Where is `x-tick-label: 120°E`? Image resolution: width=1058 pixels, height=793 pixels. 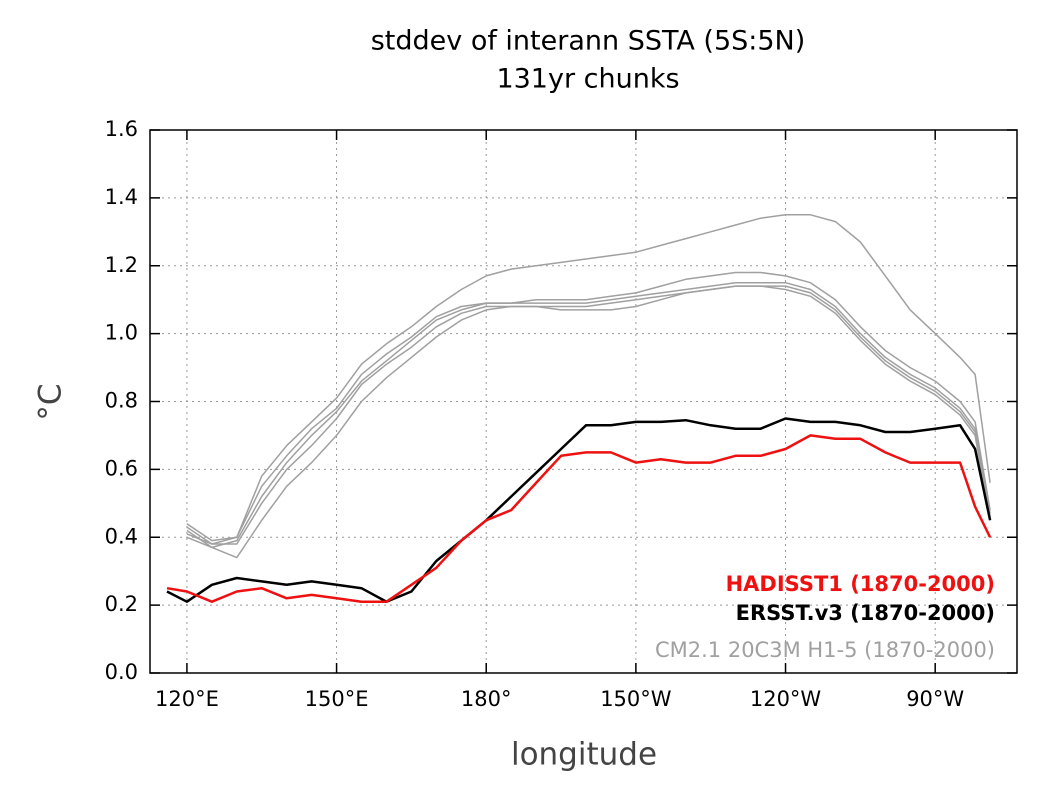
x-tick-label: 120°E is located at coordinates (187, 699).